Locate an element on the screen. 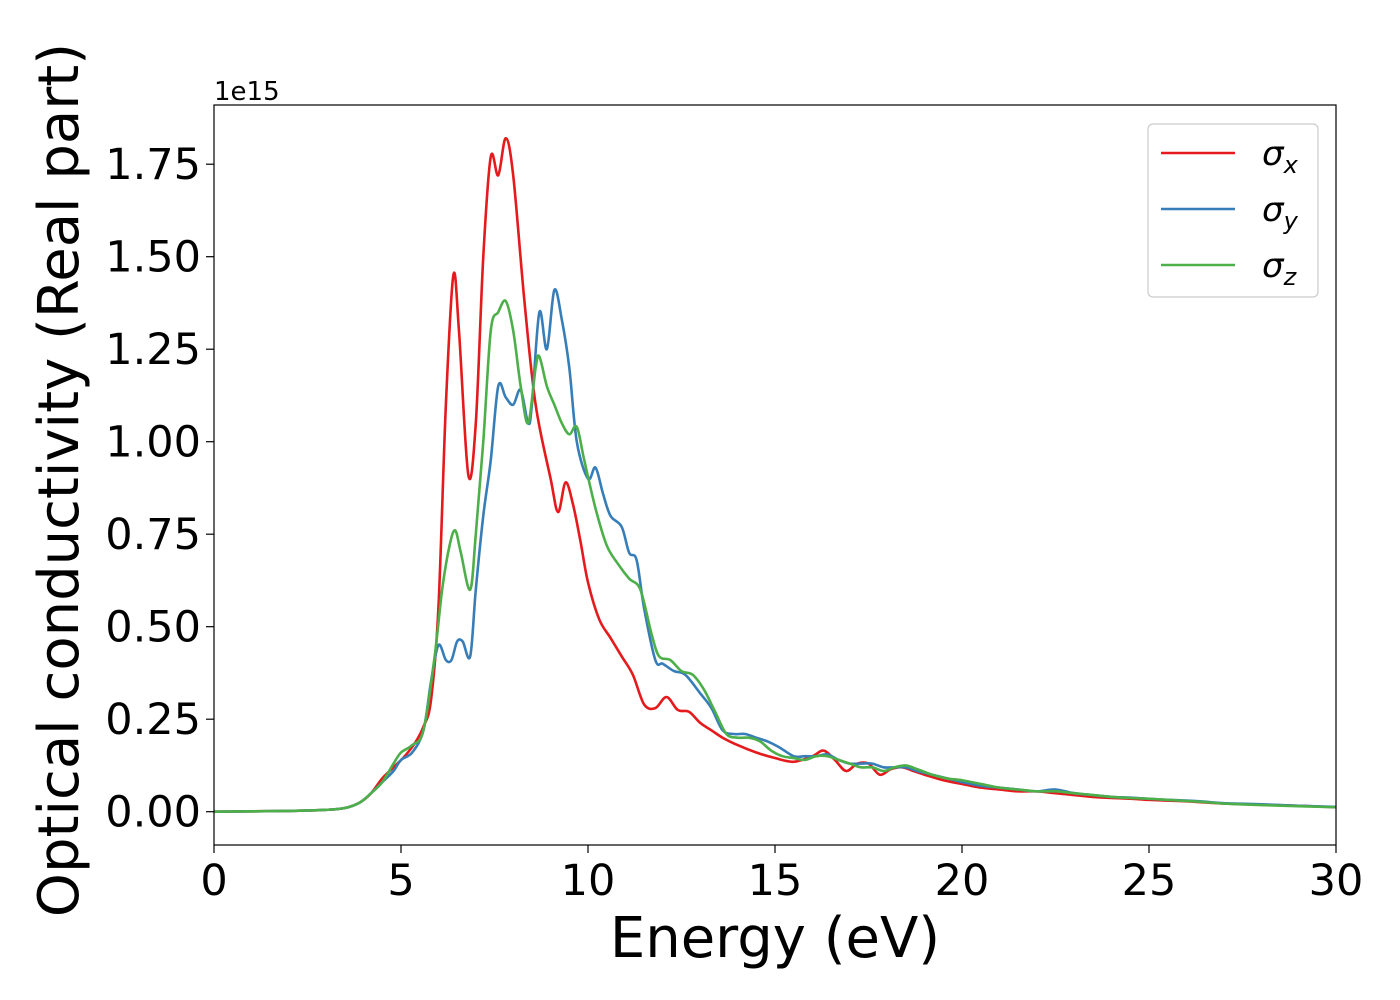 The height and width of the screenshot is (1000, 1400). y-tick-label: 0.25 is located at coordinates (153, 720).